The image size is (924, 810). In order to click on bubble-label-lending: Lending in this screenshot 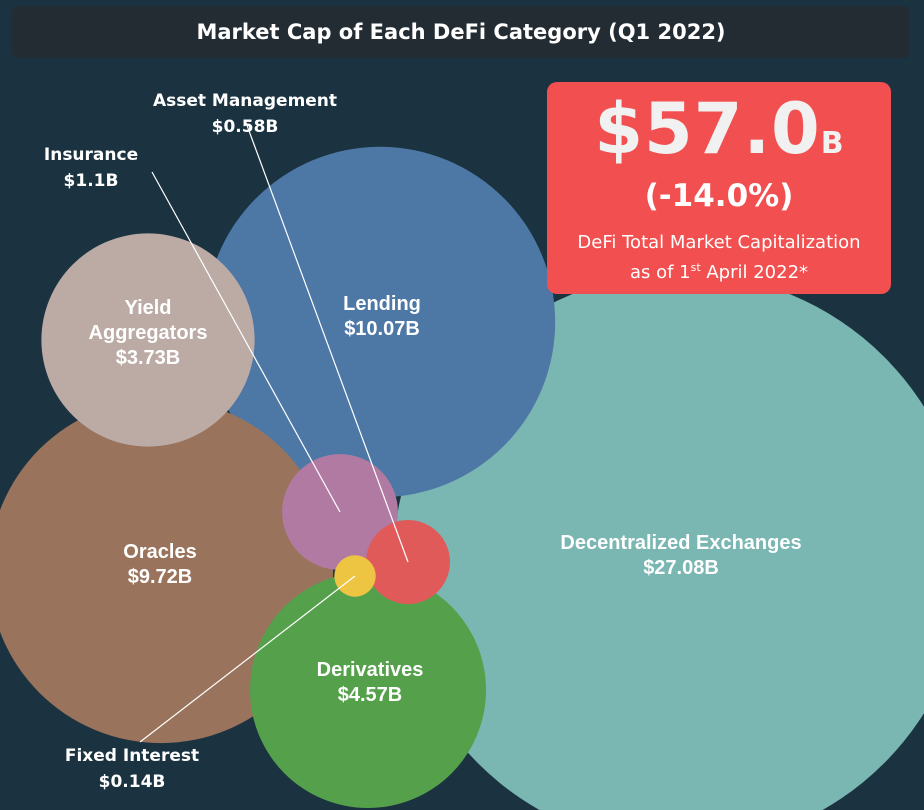, I will do `click(382, 304)`.